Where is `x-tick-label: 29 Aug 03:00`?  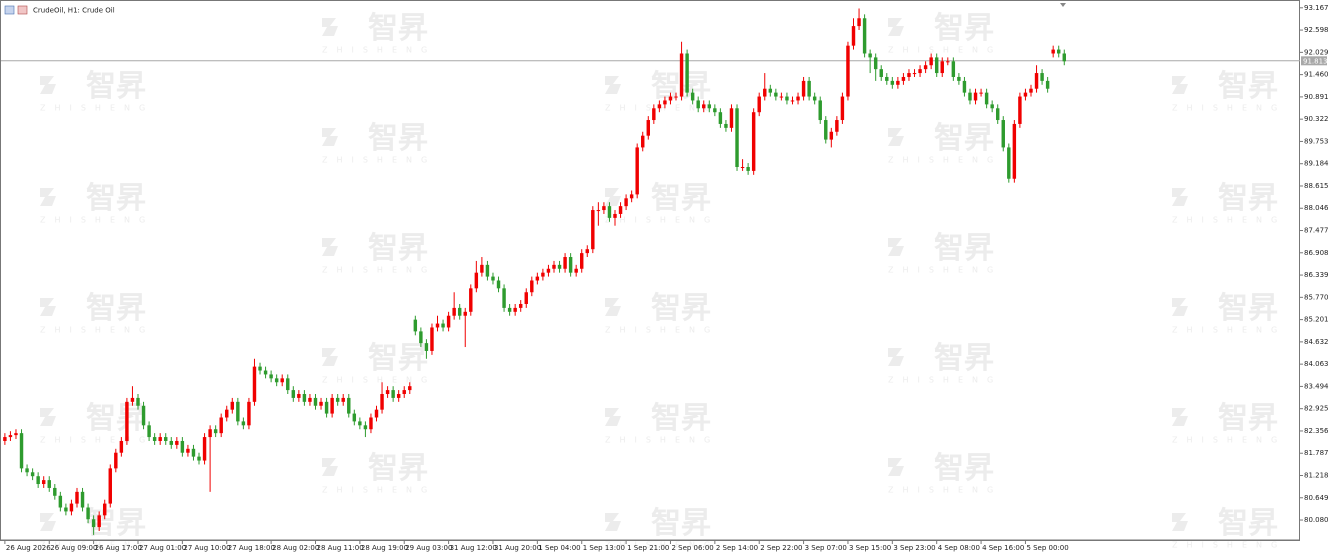 x-tick-label: 29 Aug 03:00 is located at coordinates (428, 548).